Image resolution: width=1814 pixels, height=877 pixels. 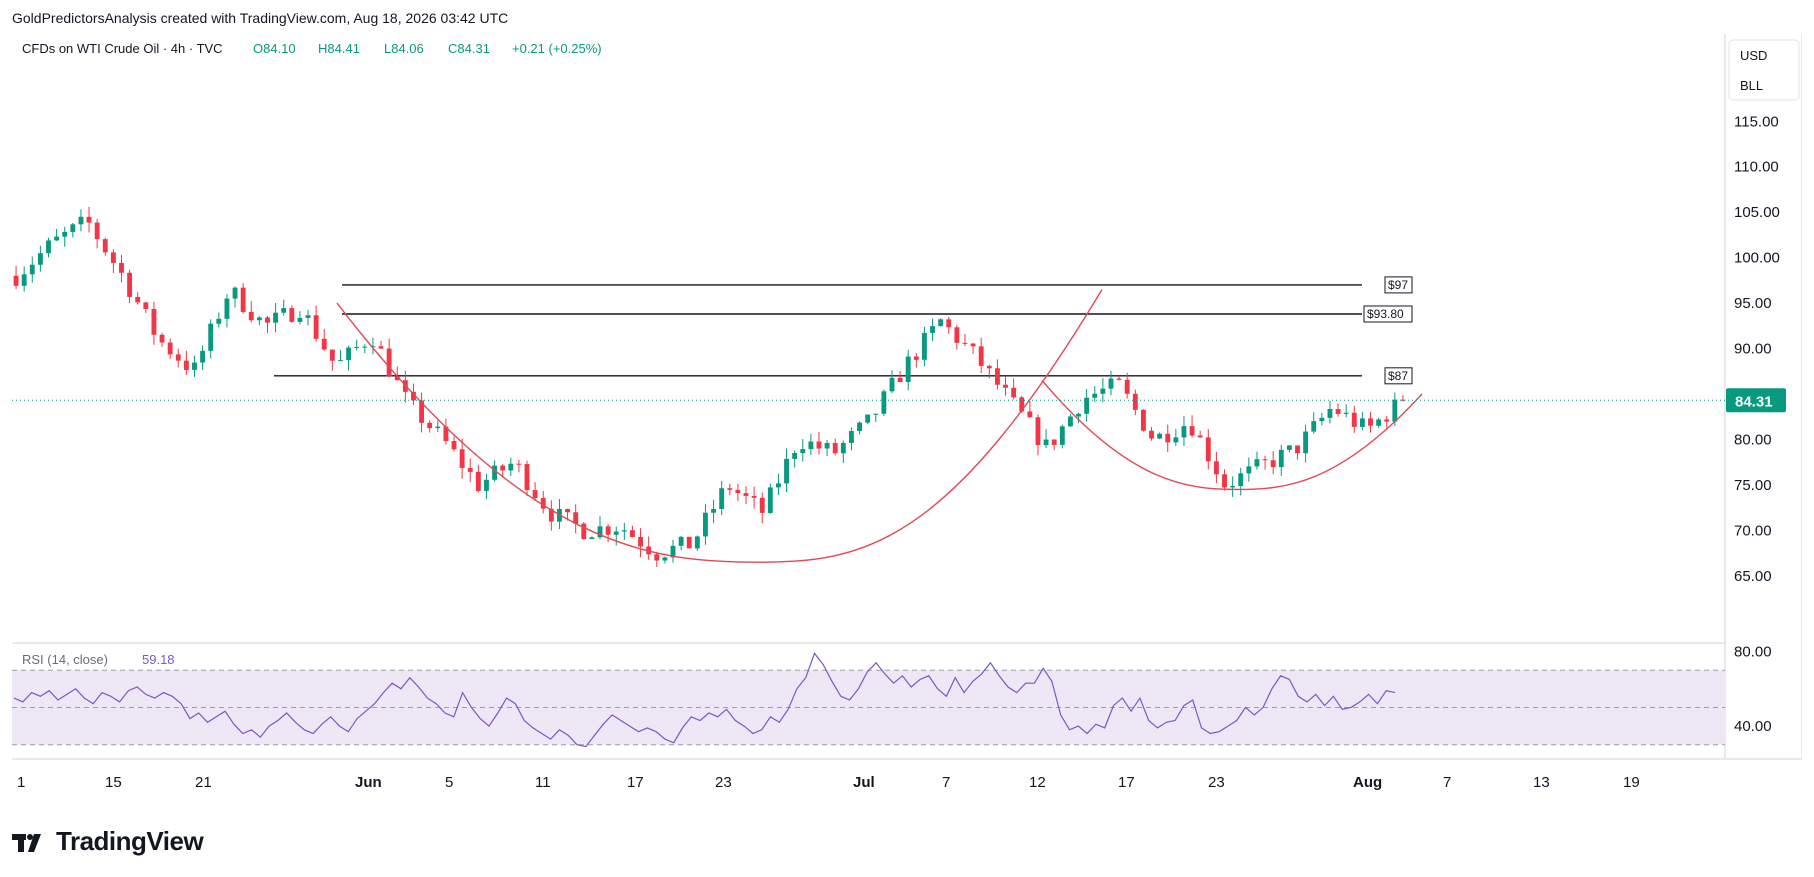 I want to click on ohlc-change: +0.21 (+0.25%), so click(x=557, y=48).